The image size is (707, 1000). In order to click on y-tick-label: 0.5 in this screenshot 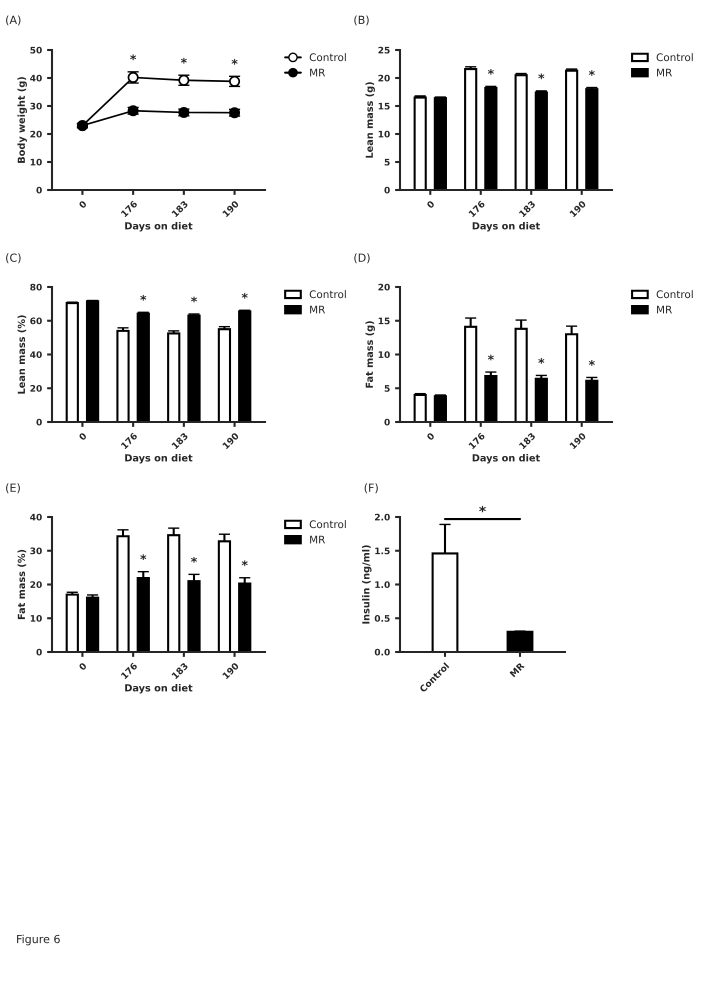, I will do `click(382, 618)`.